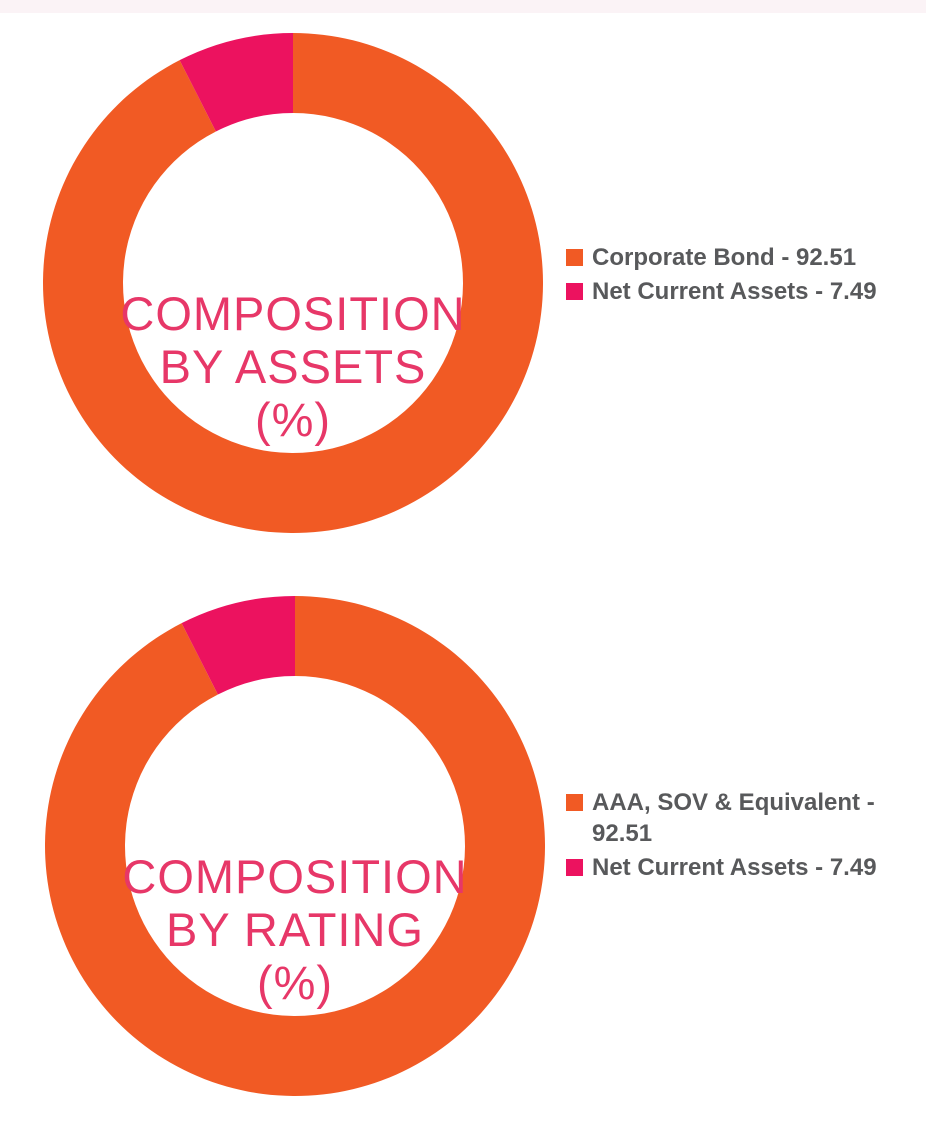 This screenshot has height=1148, width=926. I want to click on legend-item-aaa-sov-equivalent: AAA, SOV & Equivalent - 92.51, so click(742, 818).